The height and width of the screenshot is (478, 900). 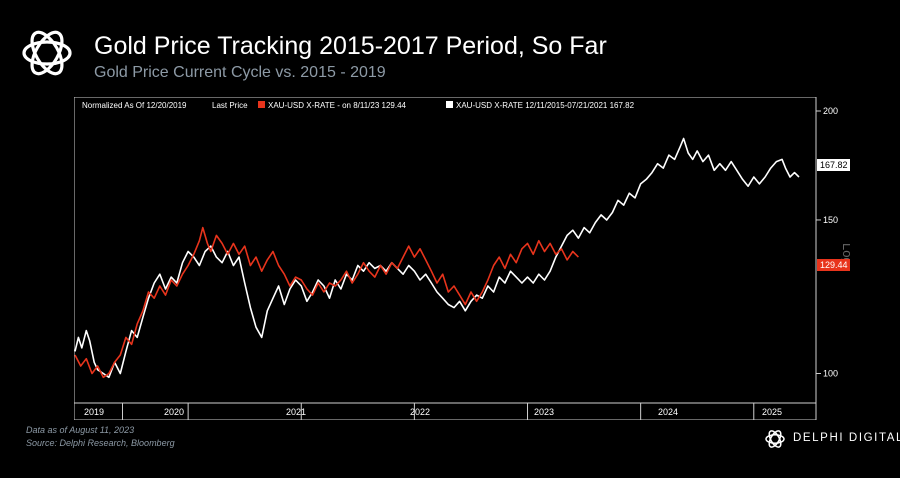 What do you see at coordinates (846, 438) in the screenshot?
I see `brand-name: DELPHI DIGITAL` at bounding box center [846, 438].